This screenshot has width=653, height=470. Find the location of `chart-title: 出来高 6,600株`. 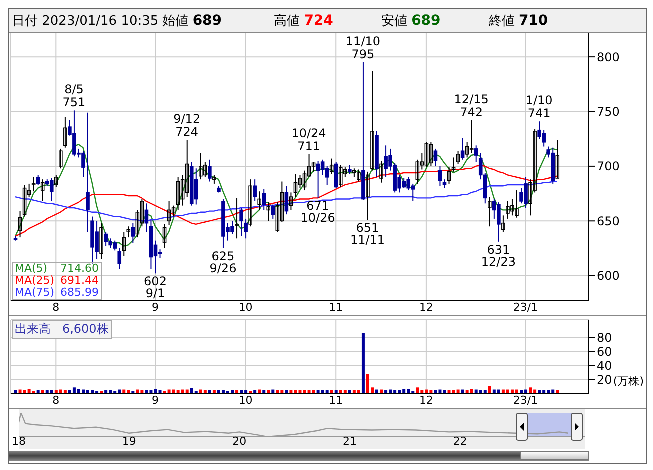

chart-title: 出来高 6,600株 is located at coordinates (62, 329).